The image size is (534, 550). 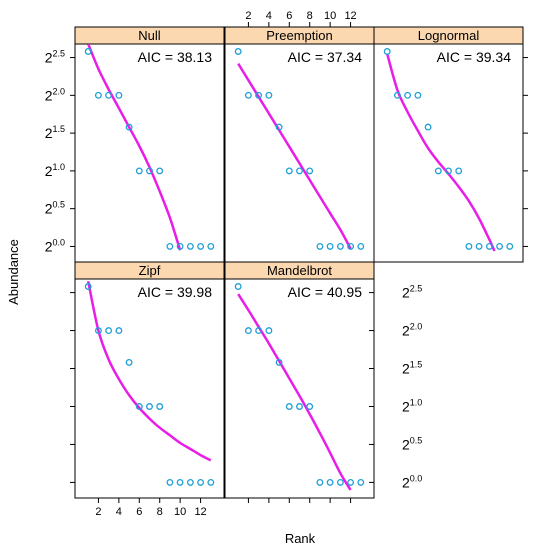 I want to click on aic-label: AIC = 39.34, so click(x=474, y=57).